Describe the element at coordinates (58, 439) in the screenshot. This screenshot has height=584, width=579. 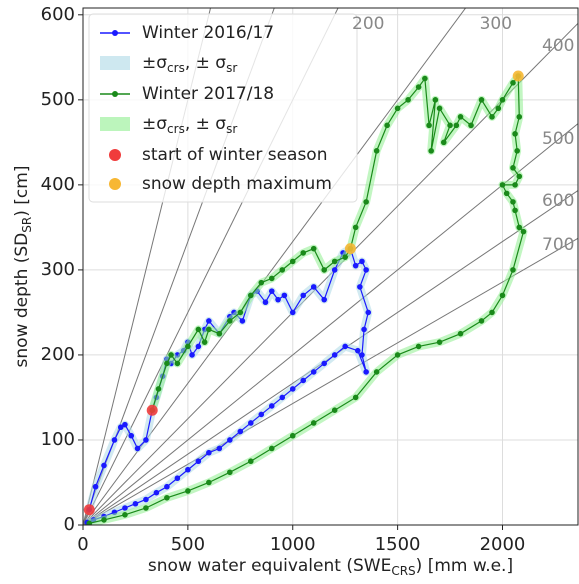
I see `y-tick-label: 100` at that location.